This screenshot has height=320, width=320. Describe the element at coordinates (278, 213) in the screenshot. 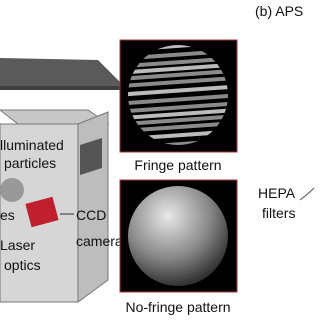

I see `label: filters` at that location.